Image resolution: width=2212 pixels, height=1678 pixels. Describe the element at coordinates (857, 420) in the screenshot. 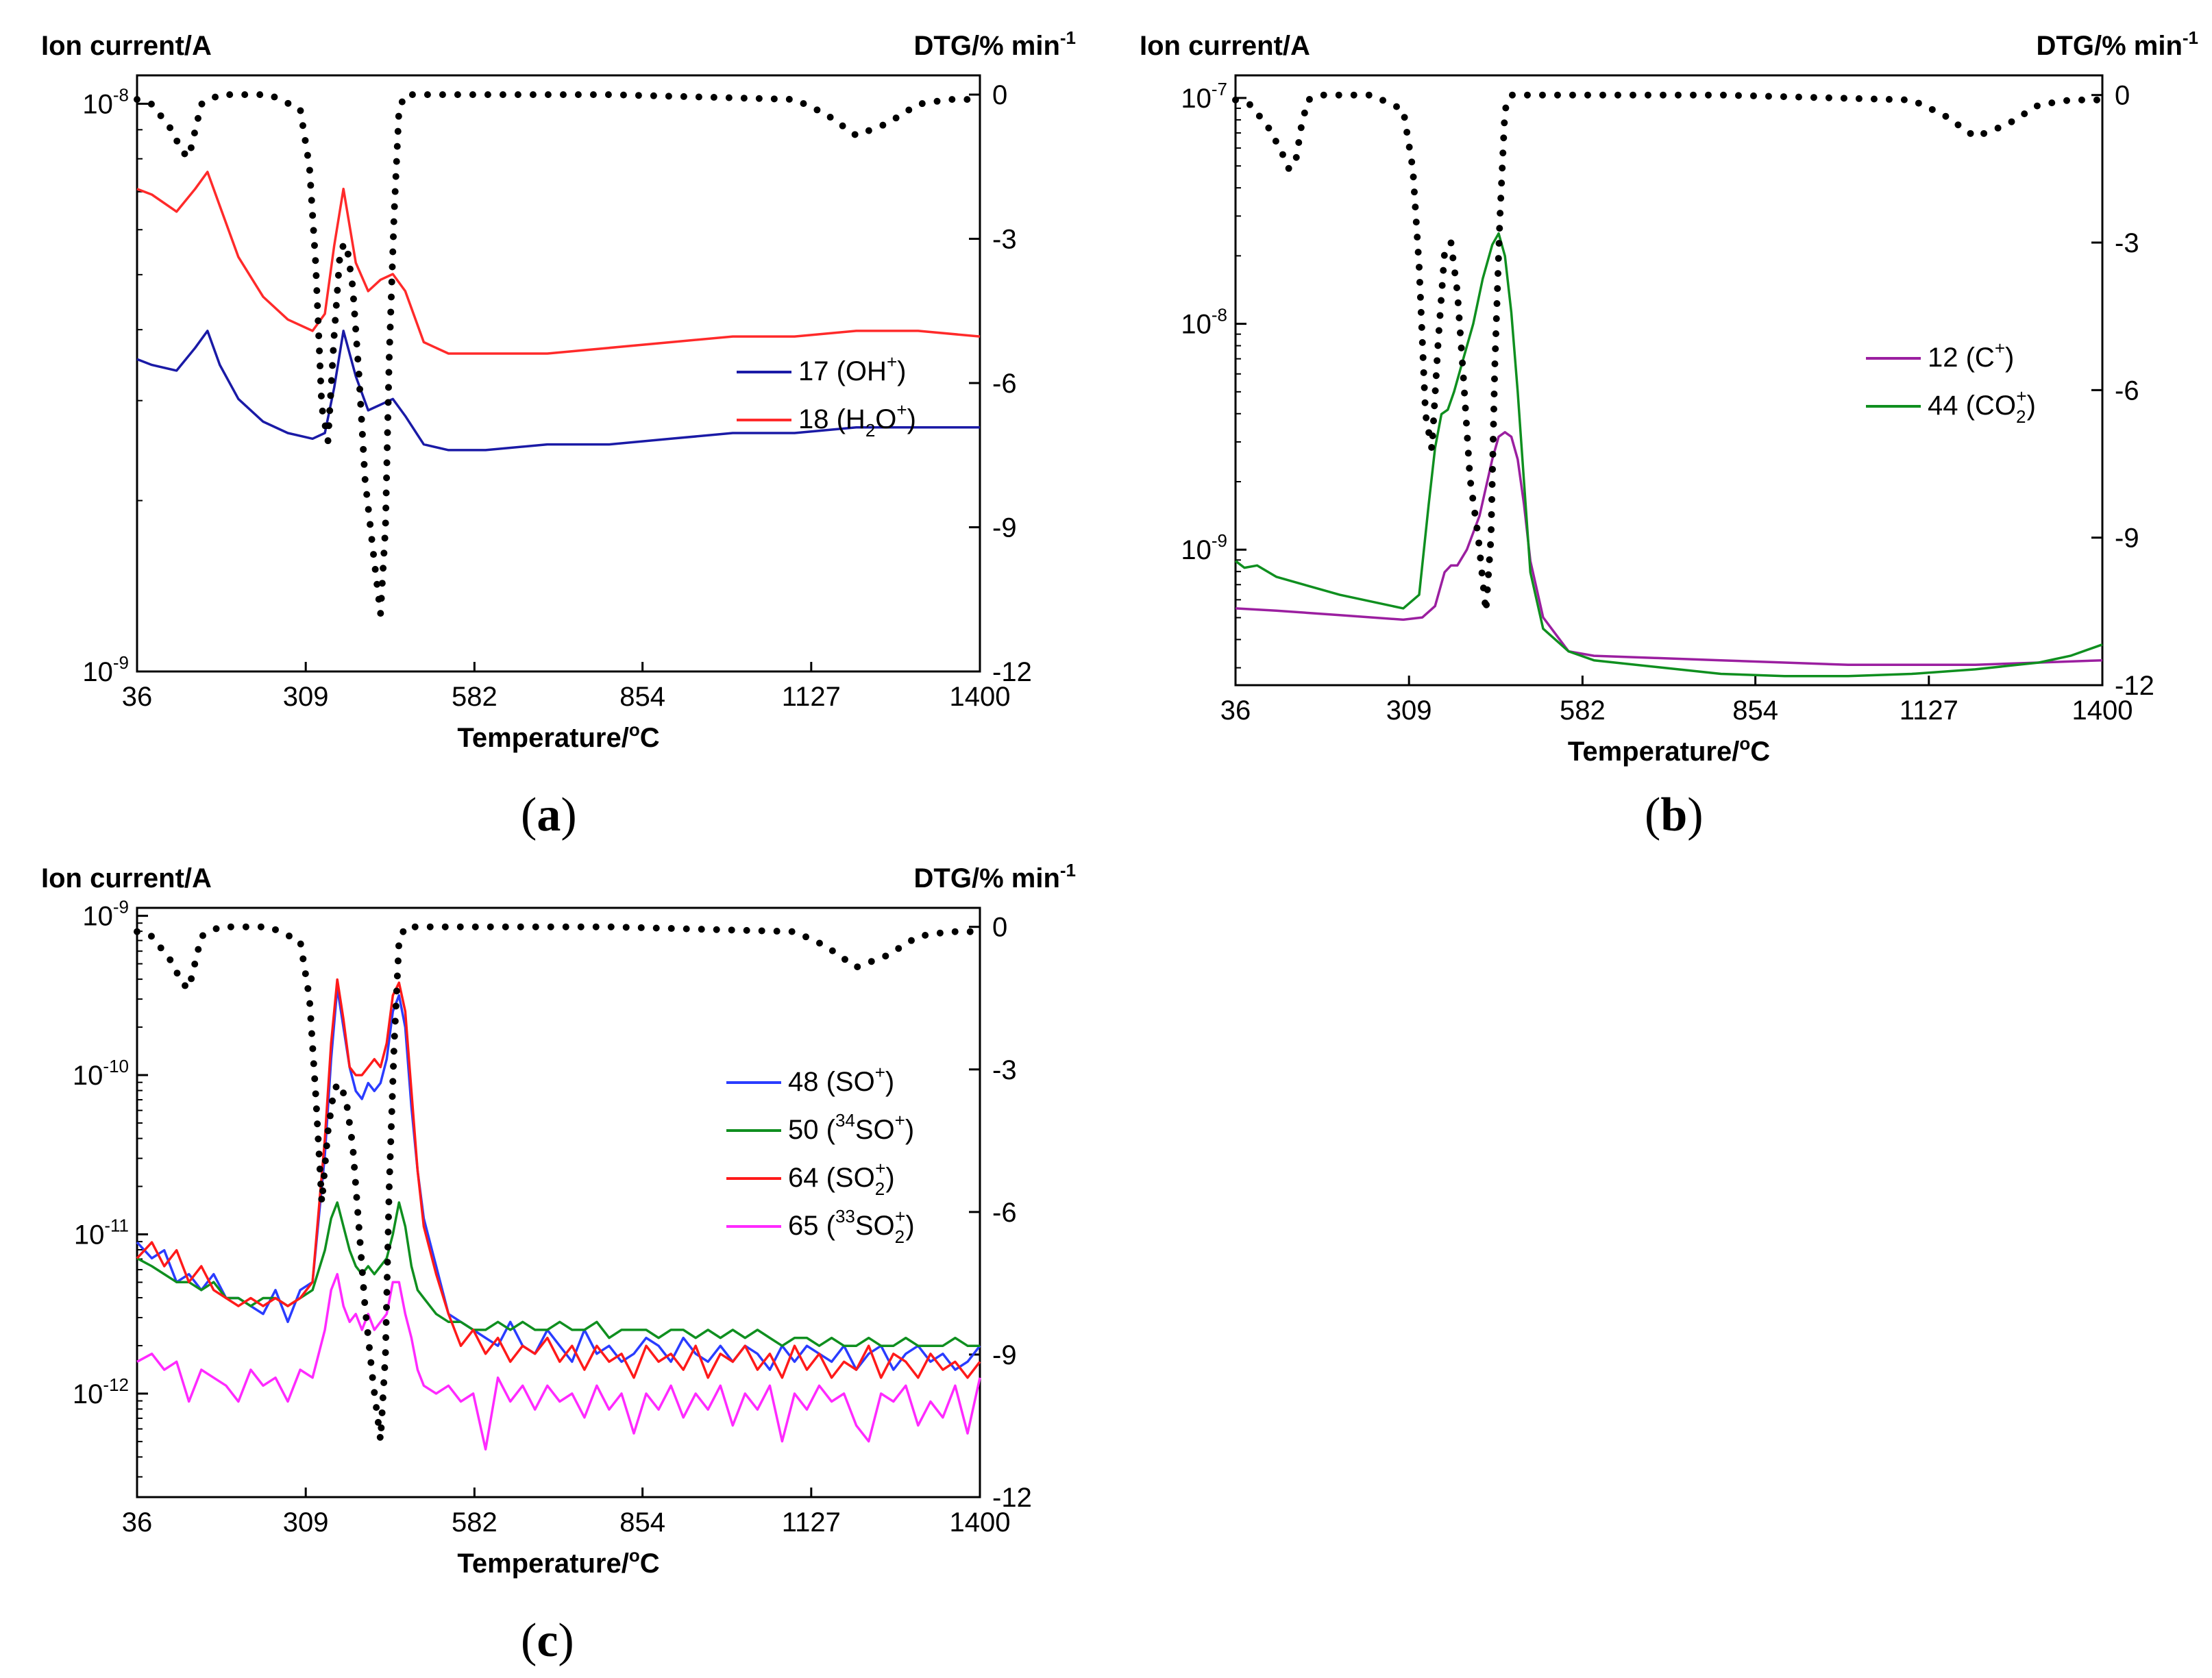

I see `legend-label: 18 (H2O+)` at that location.